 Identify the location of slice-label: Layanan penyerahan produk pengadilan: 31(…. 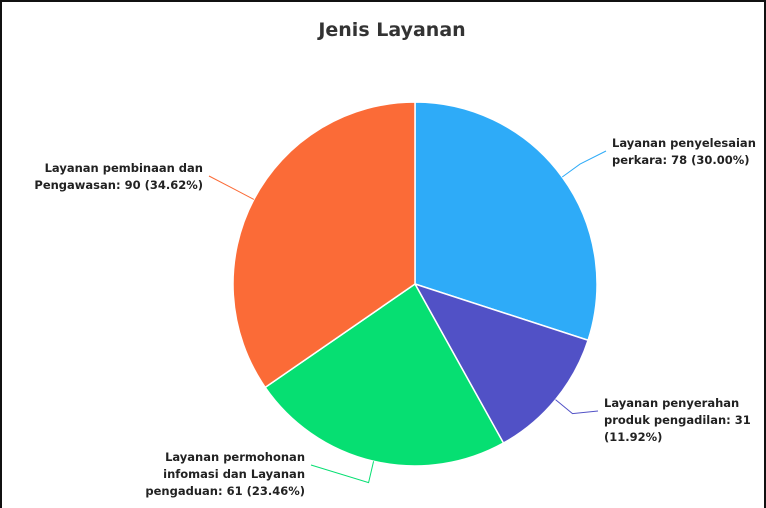
(677, 420).